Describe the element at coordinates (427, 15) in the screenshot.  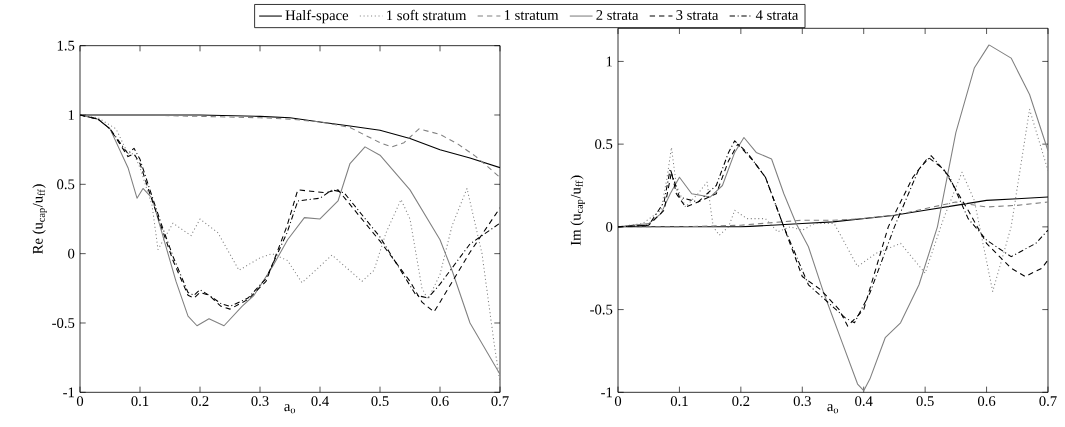
I see `legend-label: 1 soft stratum` at that location.